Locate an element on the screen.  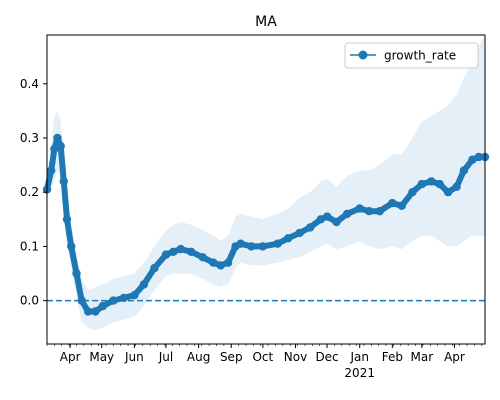
x-tick-label: Feb is located at coordinates (392, 357).